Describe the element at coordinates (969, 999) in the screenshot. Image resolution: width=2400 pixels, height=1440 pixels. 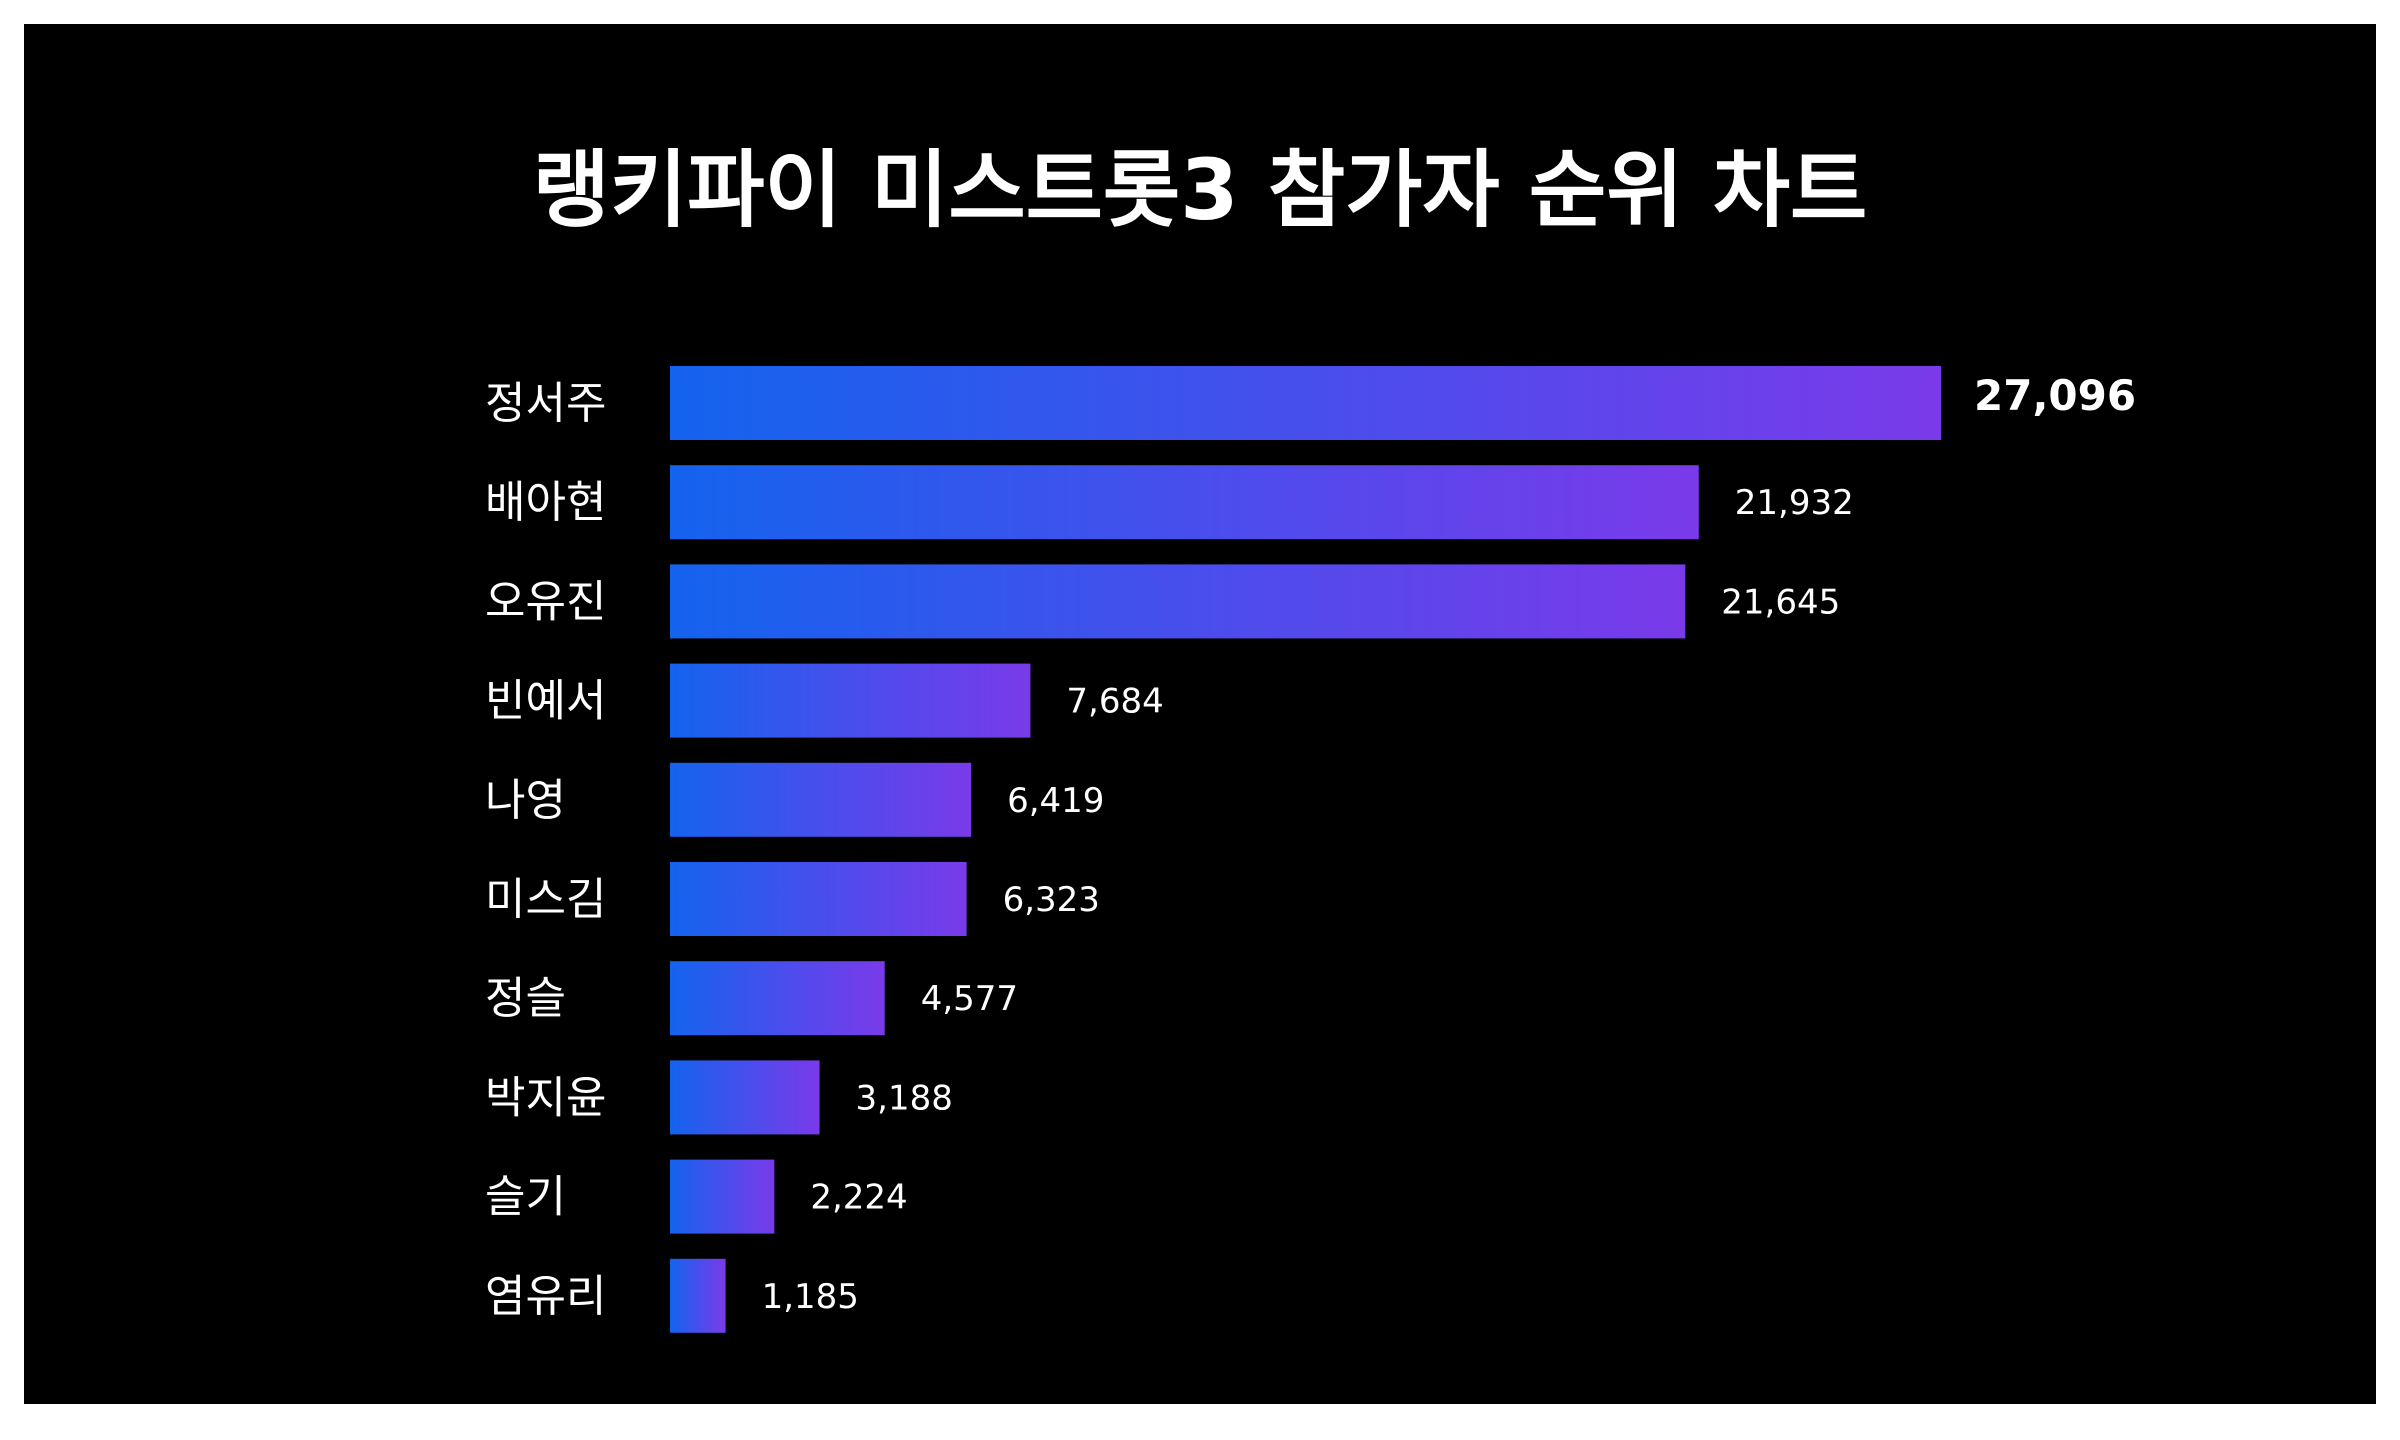
I see `value-label: 4,577` at that location.